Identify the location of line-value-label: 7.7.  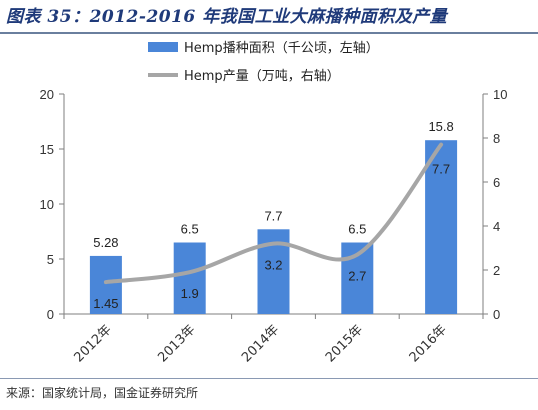
(441, 169).